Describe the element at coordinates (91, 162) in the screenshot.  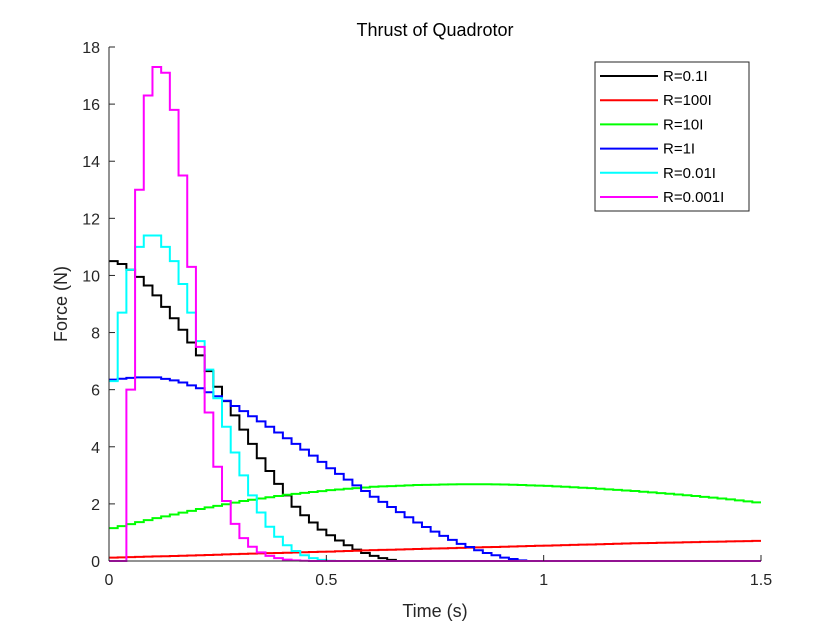
I see `y-tick-label: 14` at that location.